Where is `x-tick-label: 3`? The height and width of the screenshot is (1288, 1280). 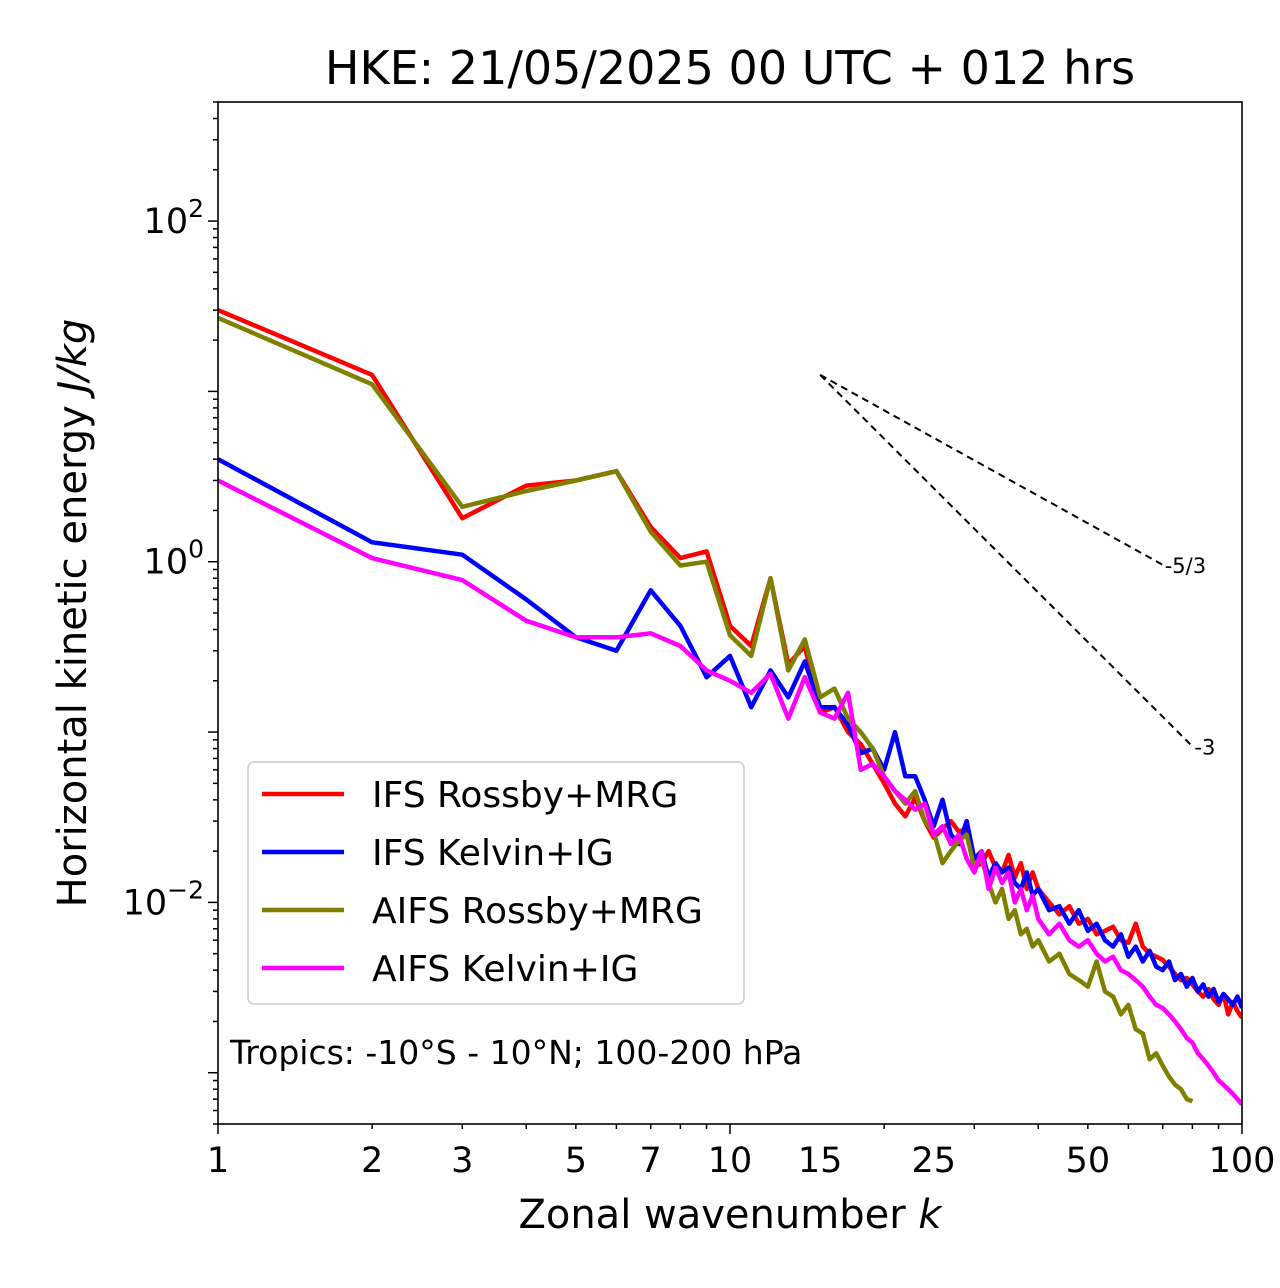
x-tick-label: 3 is located at coordinates (462, 1161).